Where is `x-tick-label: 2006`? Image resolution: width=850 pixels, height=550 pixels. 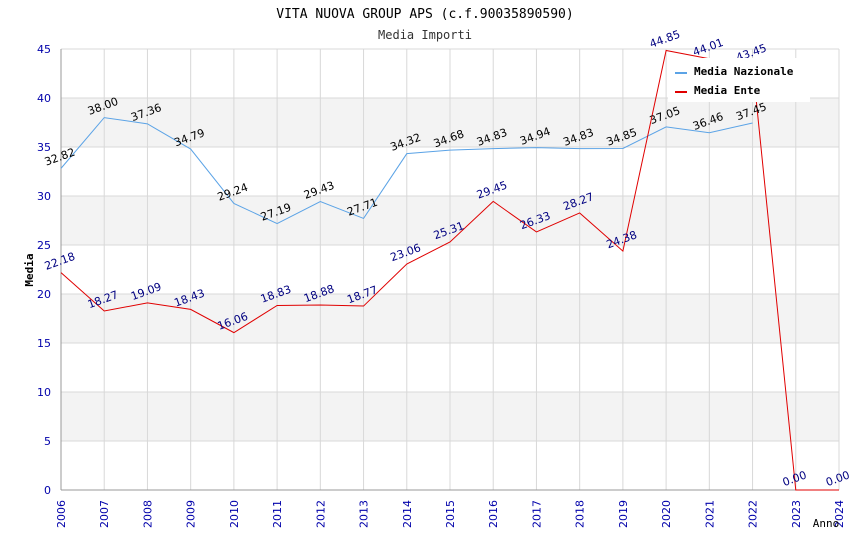 x-tick-label: 2006 is located at coordinates (61, 514).